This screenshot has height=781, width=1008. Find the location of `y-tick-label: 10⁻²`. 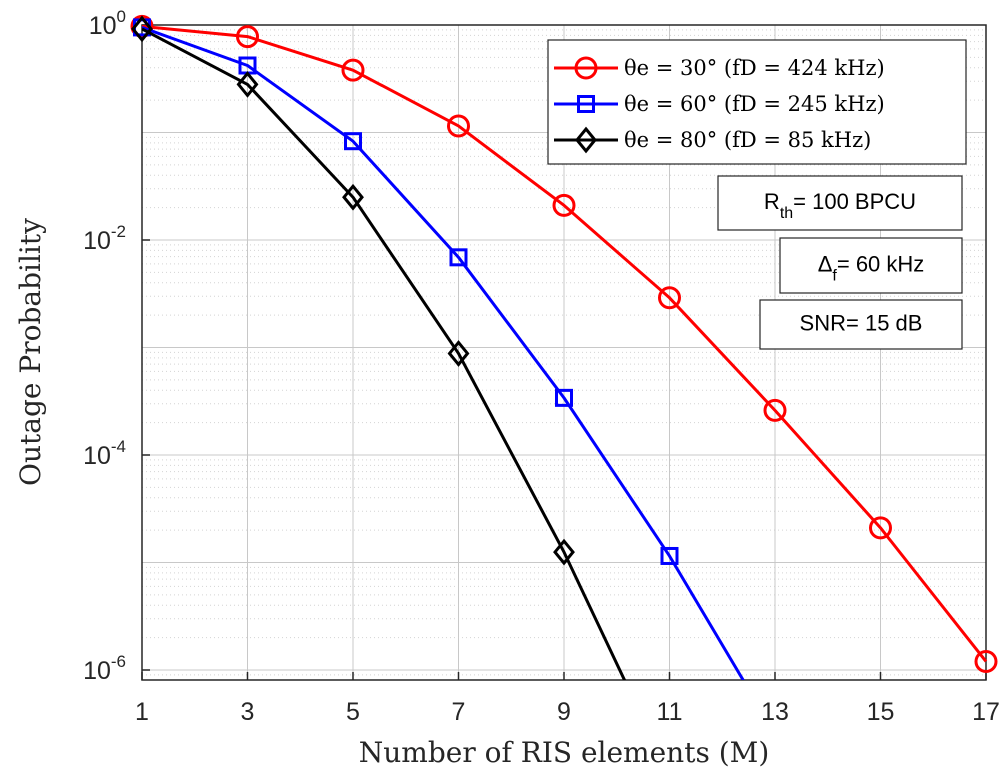

y-tick-label: 10⁻² is located at coordinates (104, 238).